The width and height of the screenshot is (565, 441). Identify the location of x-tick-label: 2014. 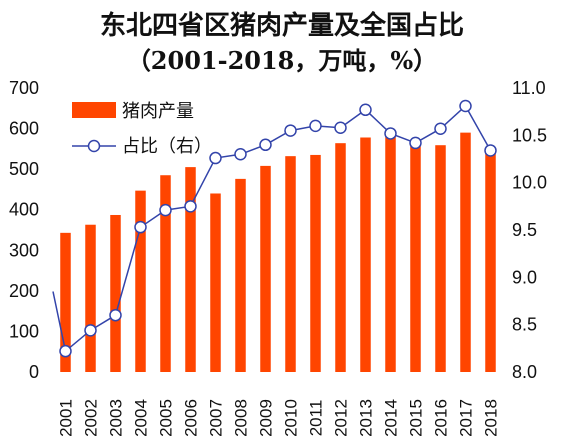
(391, 418).